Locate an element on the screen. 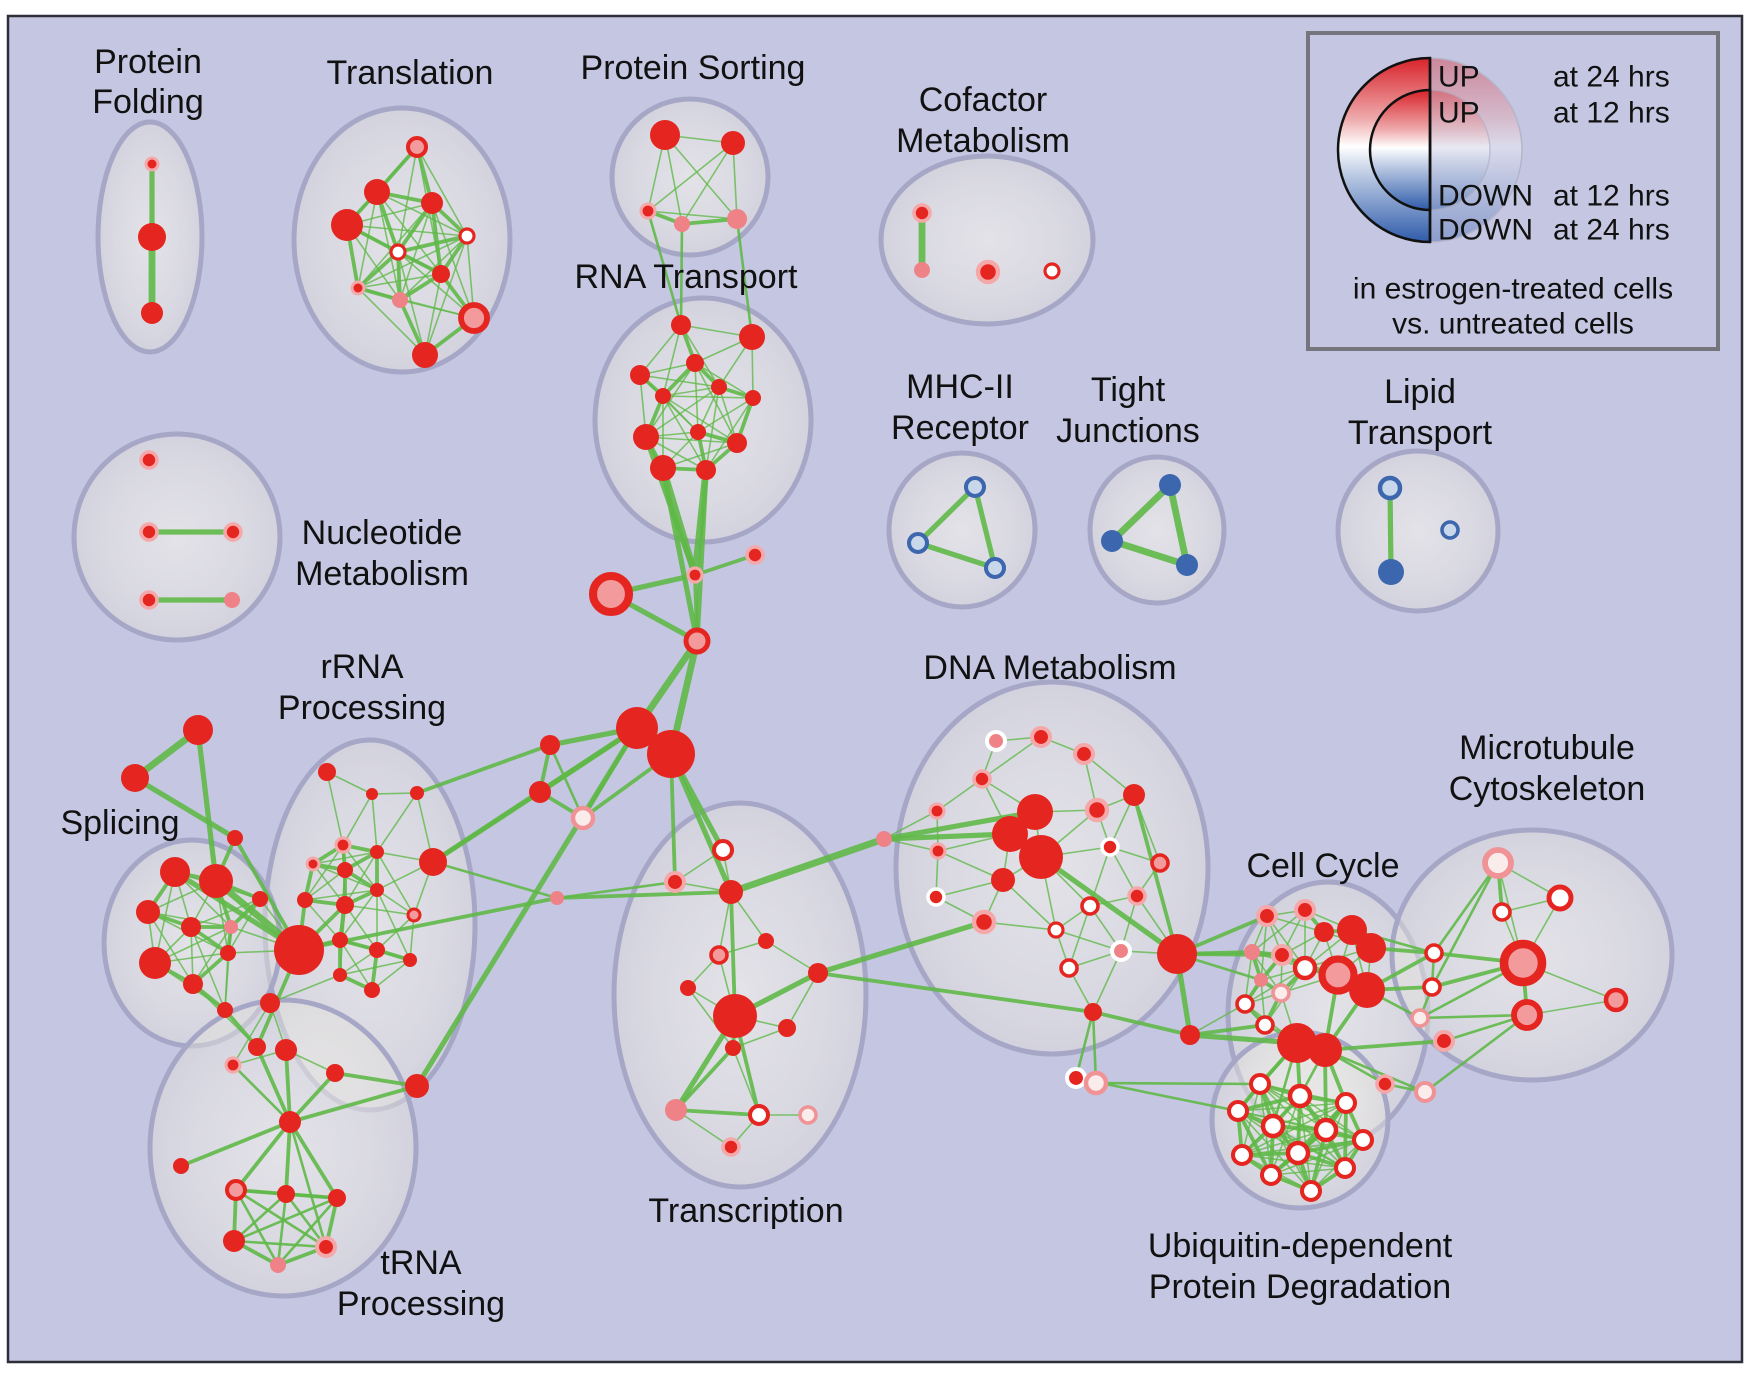 This screenshot has width=1750, height=1376. node-u3 is located at coordinates (1238, 1111).